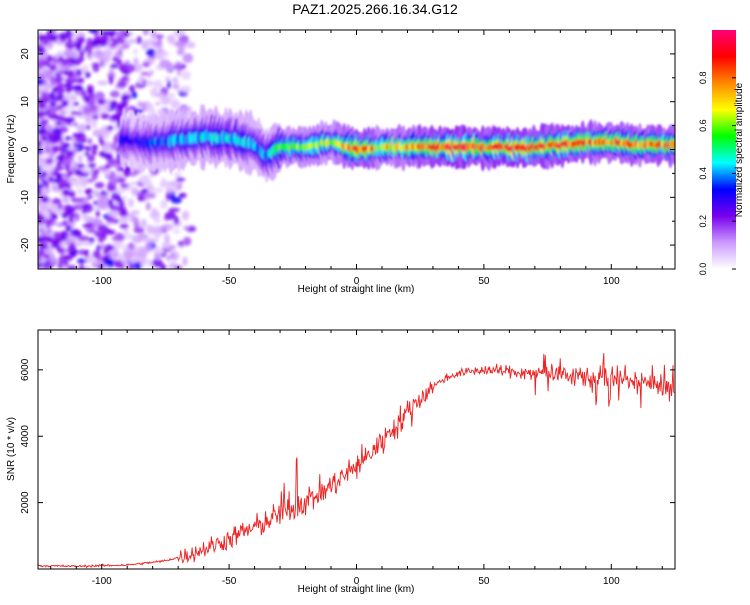 The image size is (750, 605). Describe the element at coordinates (356, 589) in the screenshot. I see `snr-x-label: Height of straight line (km)` at that location.